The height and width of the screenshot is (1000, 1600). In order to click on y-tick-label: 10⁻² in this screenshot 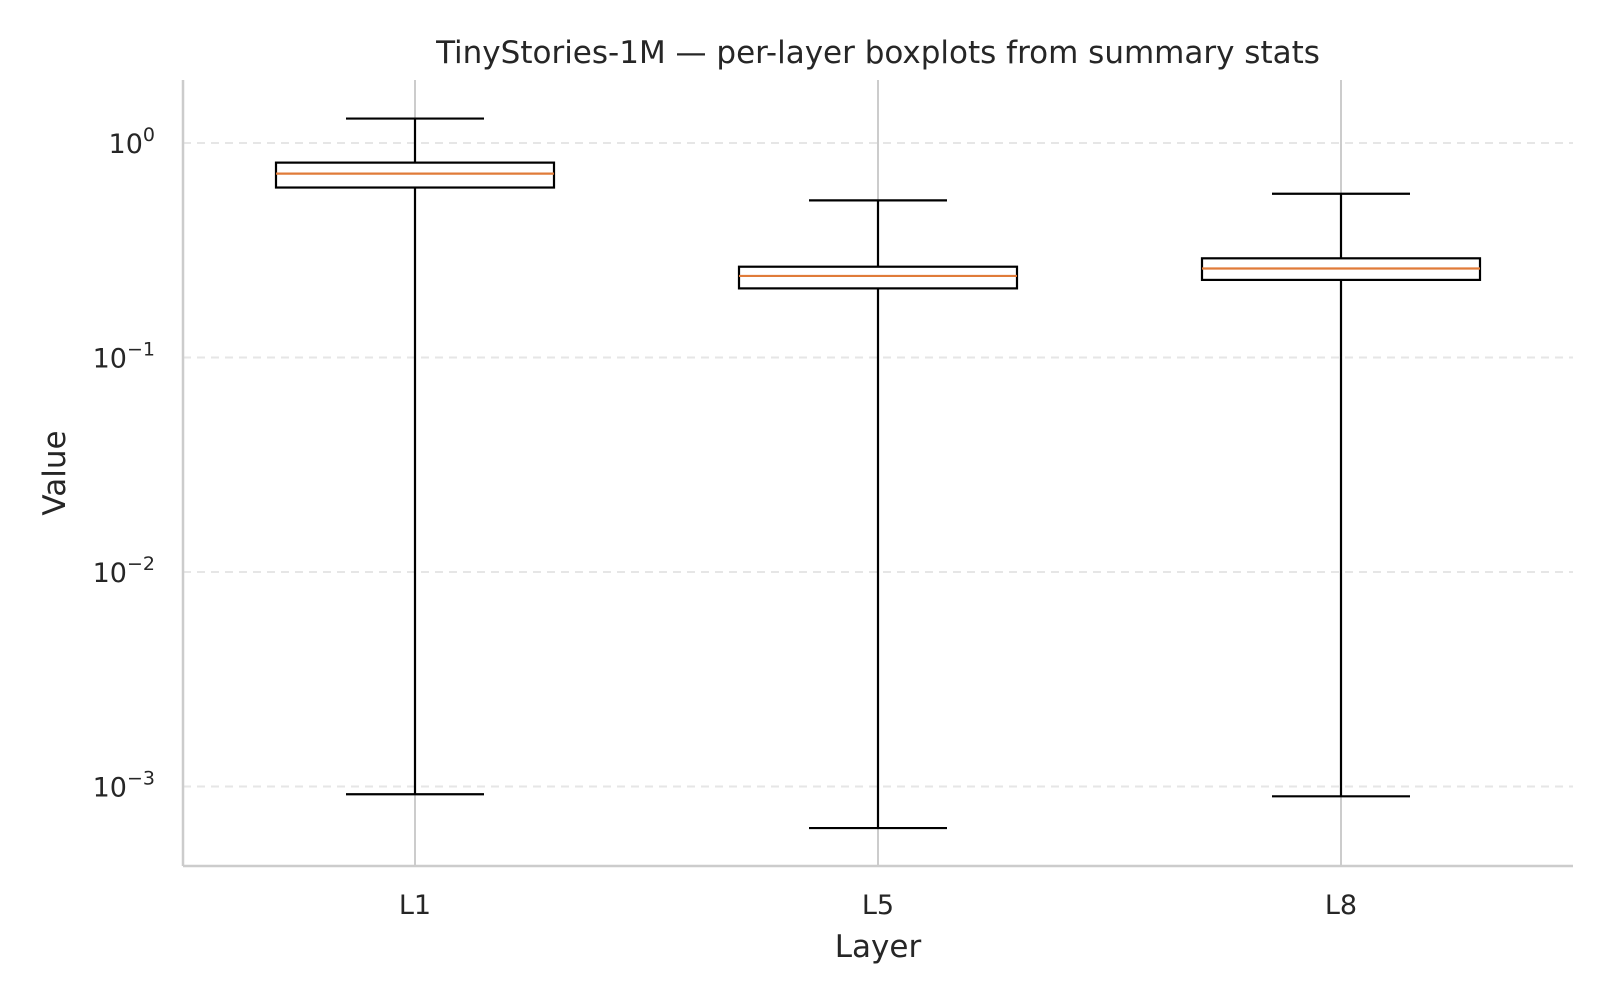, I will do `click(124, 571)`.